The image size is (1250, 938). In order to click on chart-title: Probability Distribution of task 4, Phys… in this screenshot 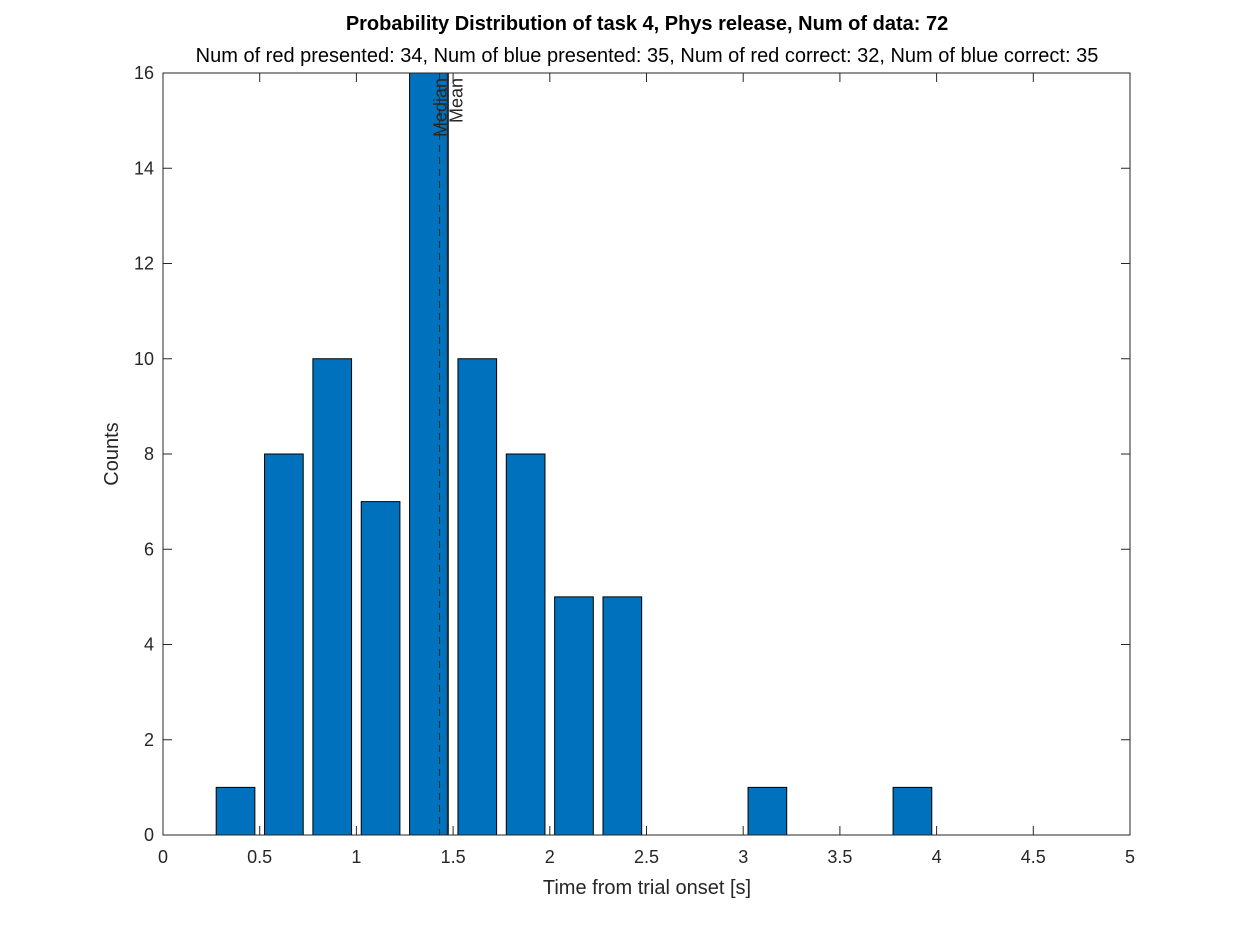, I will do `click(647, 24)`.